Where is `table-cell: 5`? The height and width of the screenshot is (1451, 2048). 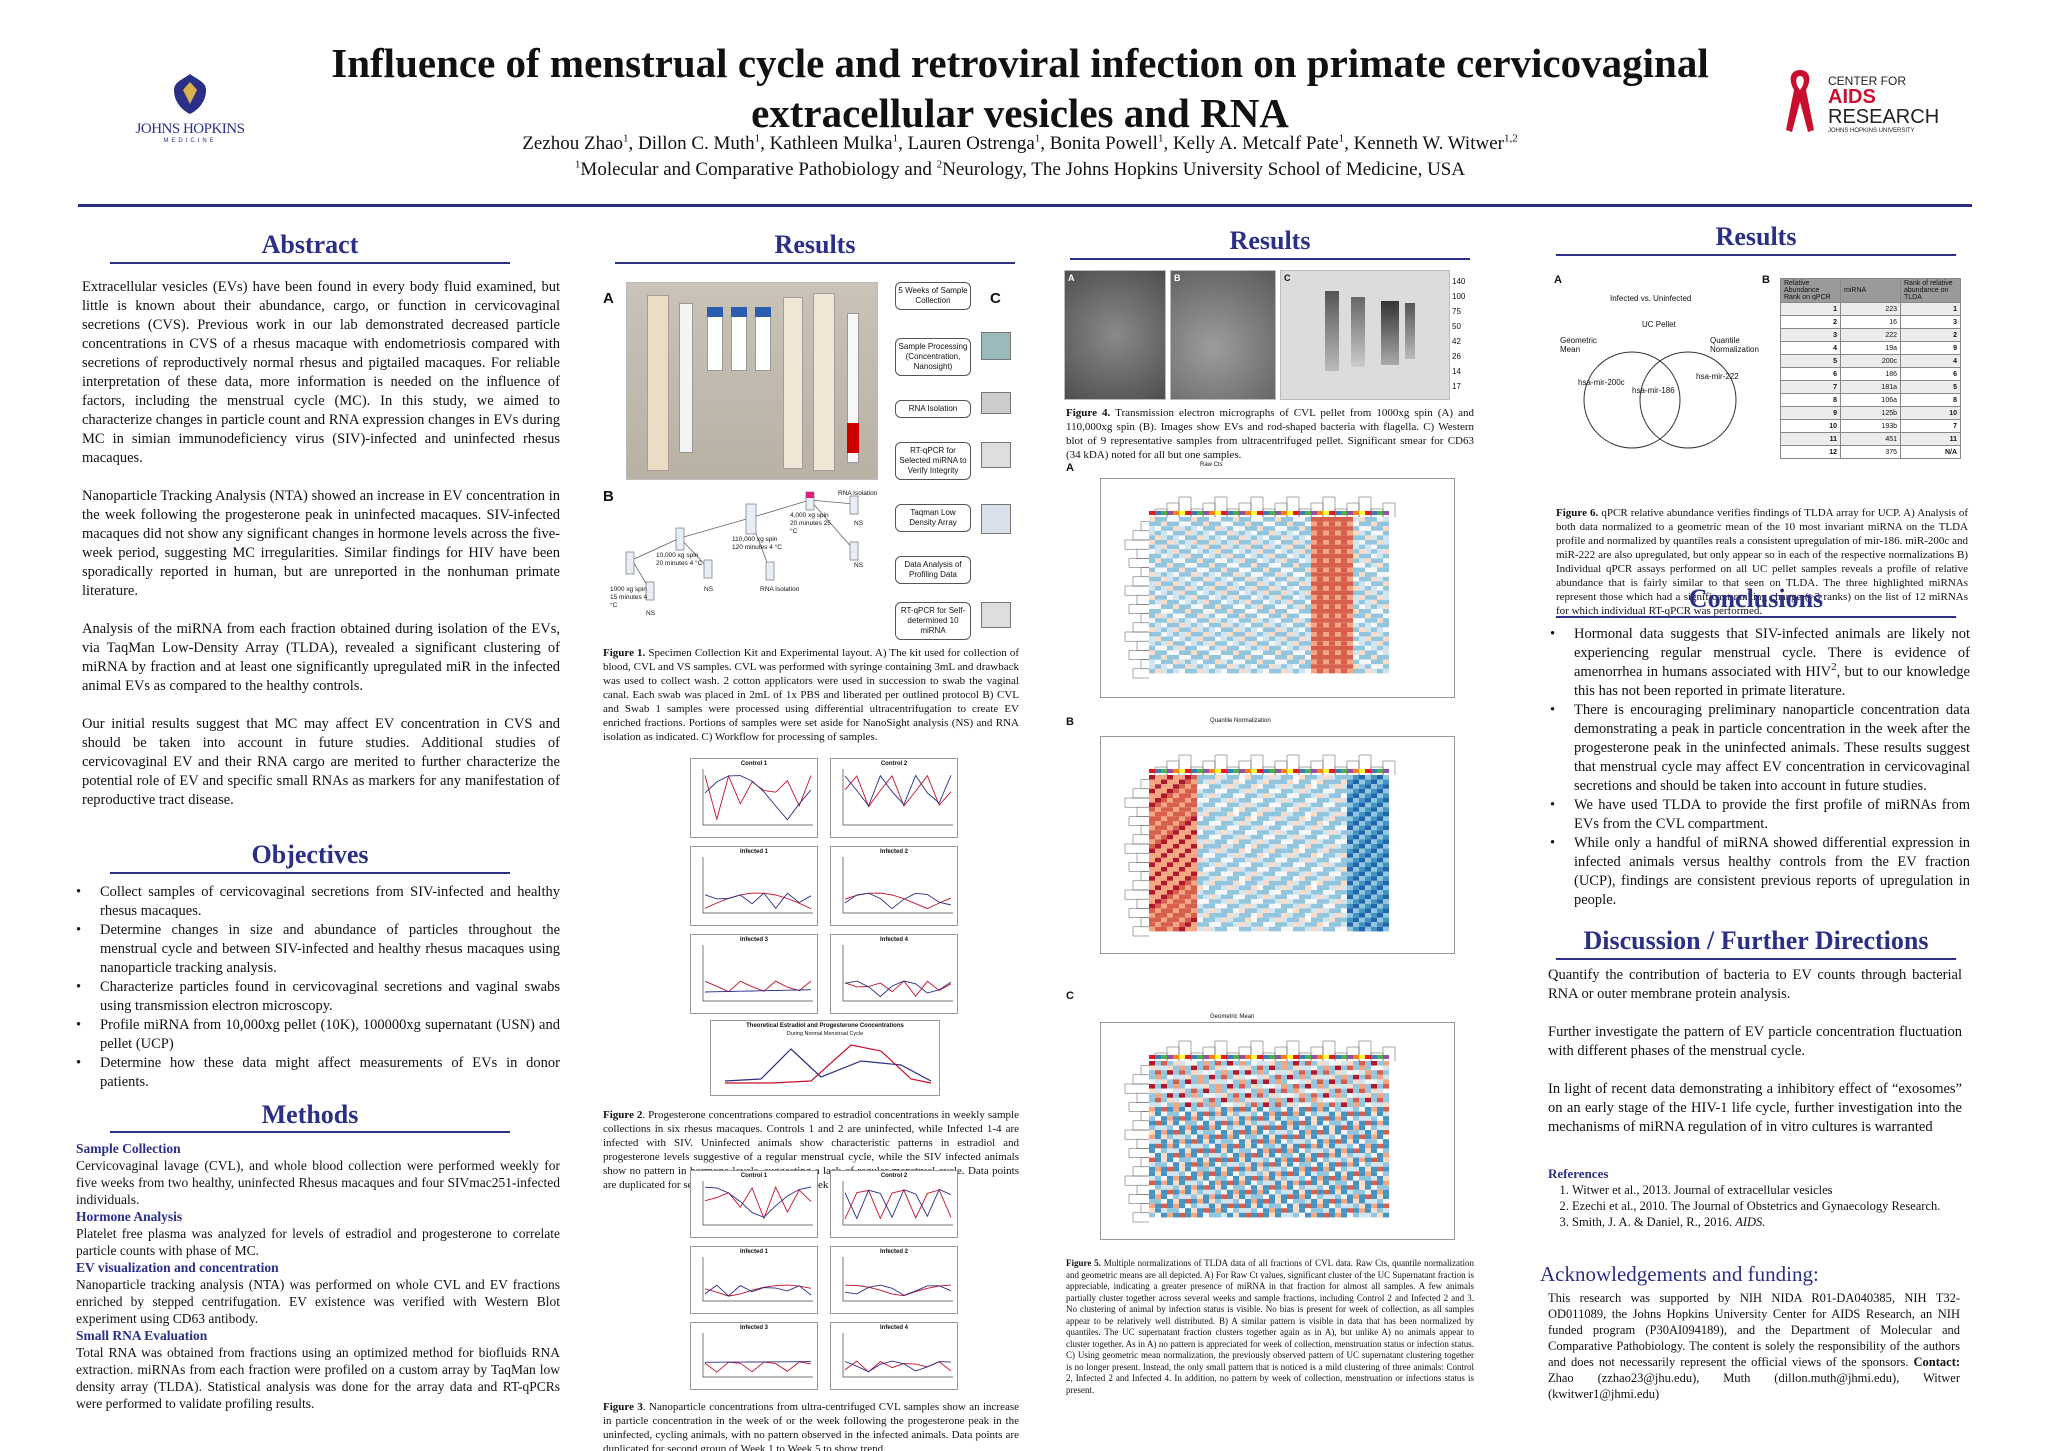 table-cell: 5 is located at coordinates (1930, 387).